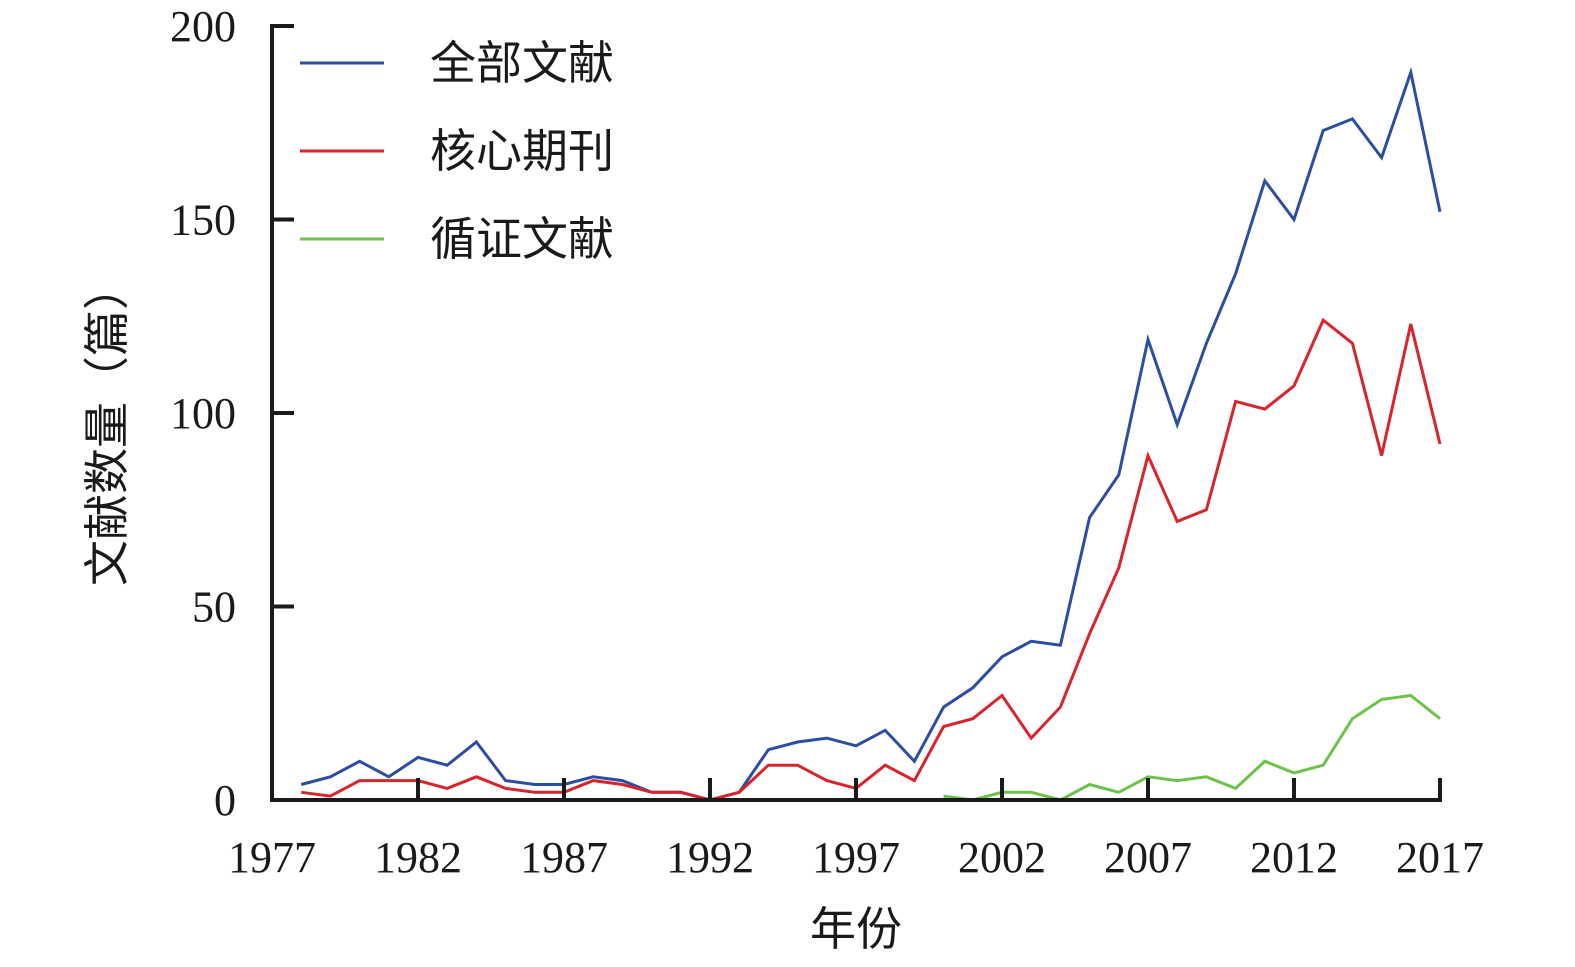 This screenshot has height=967, width=1575. I want to click on x-tick-label: 1992, so click(710, 857).